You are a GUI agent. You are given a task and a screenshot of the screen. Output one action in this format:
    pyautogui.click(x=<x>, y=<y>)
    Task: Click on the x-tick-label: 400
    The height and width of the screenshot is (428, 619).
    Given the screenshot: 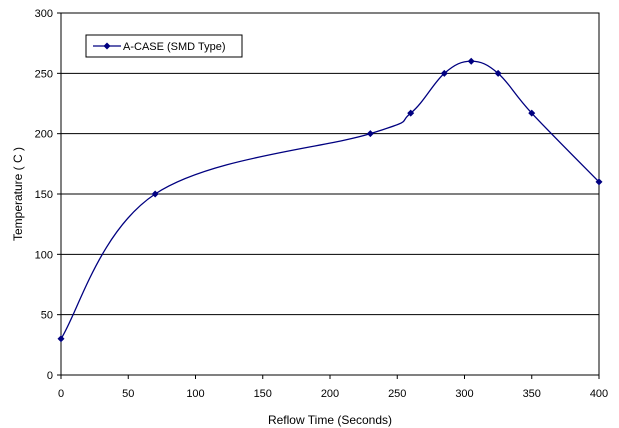 What is the action you would take?
    pyautogui.click(x=599, y=394)
    